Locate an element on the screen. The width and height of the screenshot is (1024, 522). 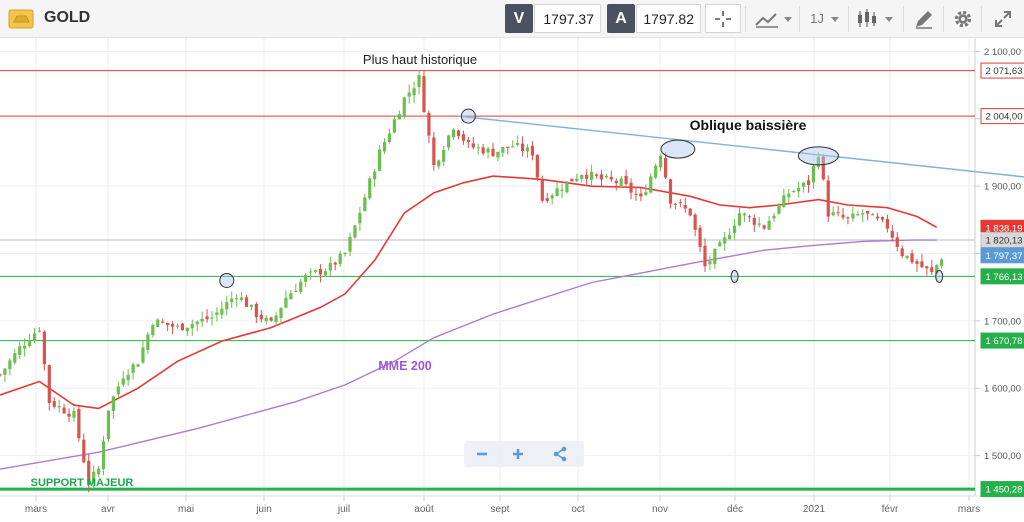
buy-price: 1797.82 is located at coordinates (668, 18).